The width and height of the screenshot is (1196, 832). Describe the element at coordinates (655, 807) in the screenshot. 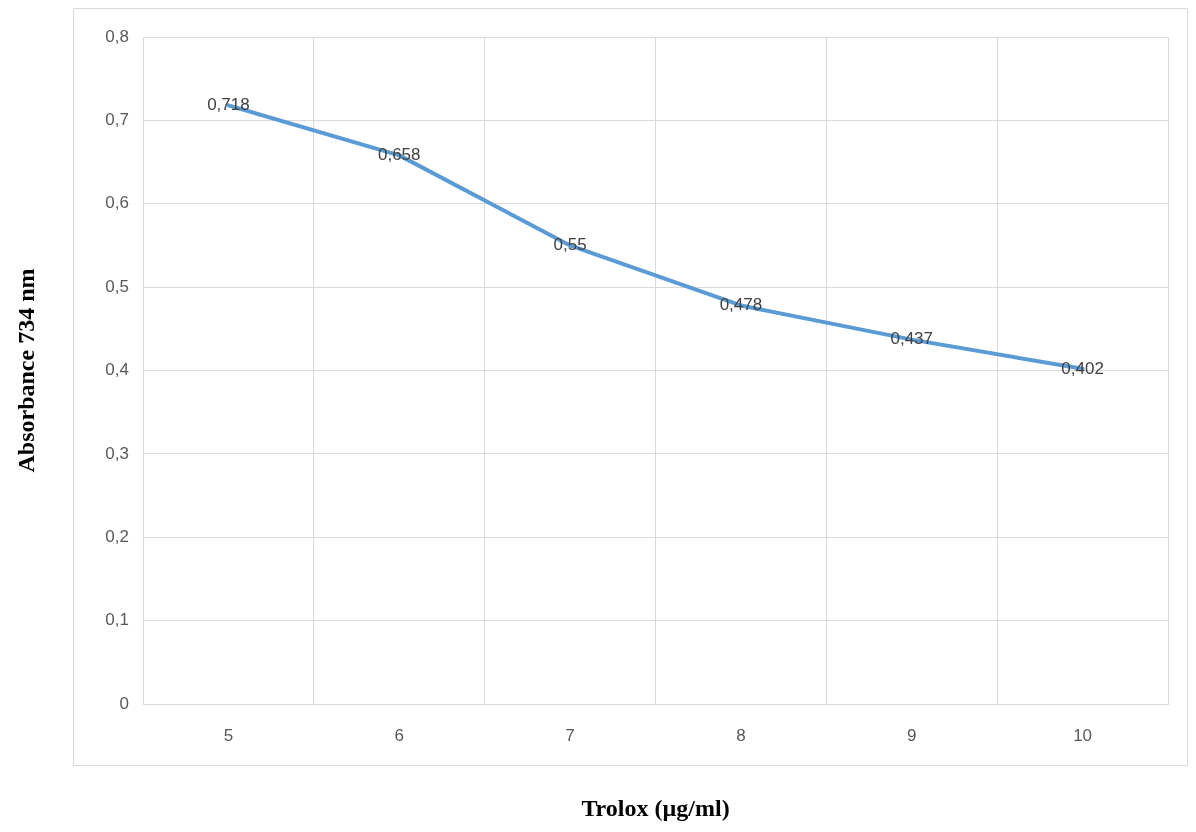

I see `x-axis-title: Trolox (µg/ml)` at that location.